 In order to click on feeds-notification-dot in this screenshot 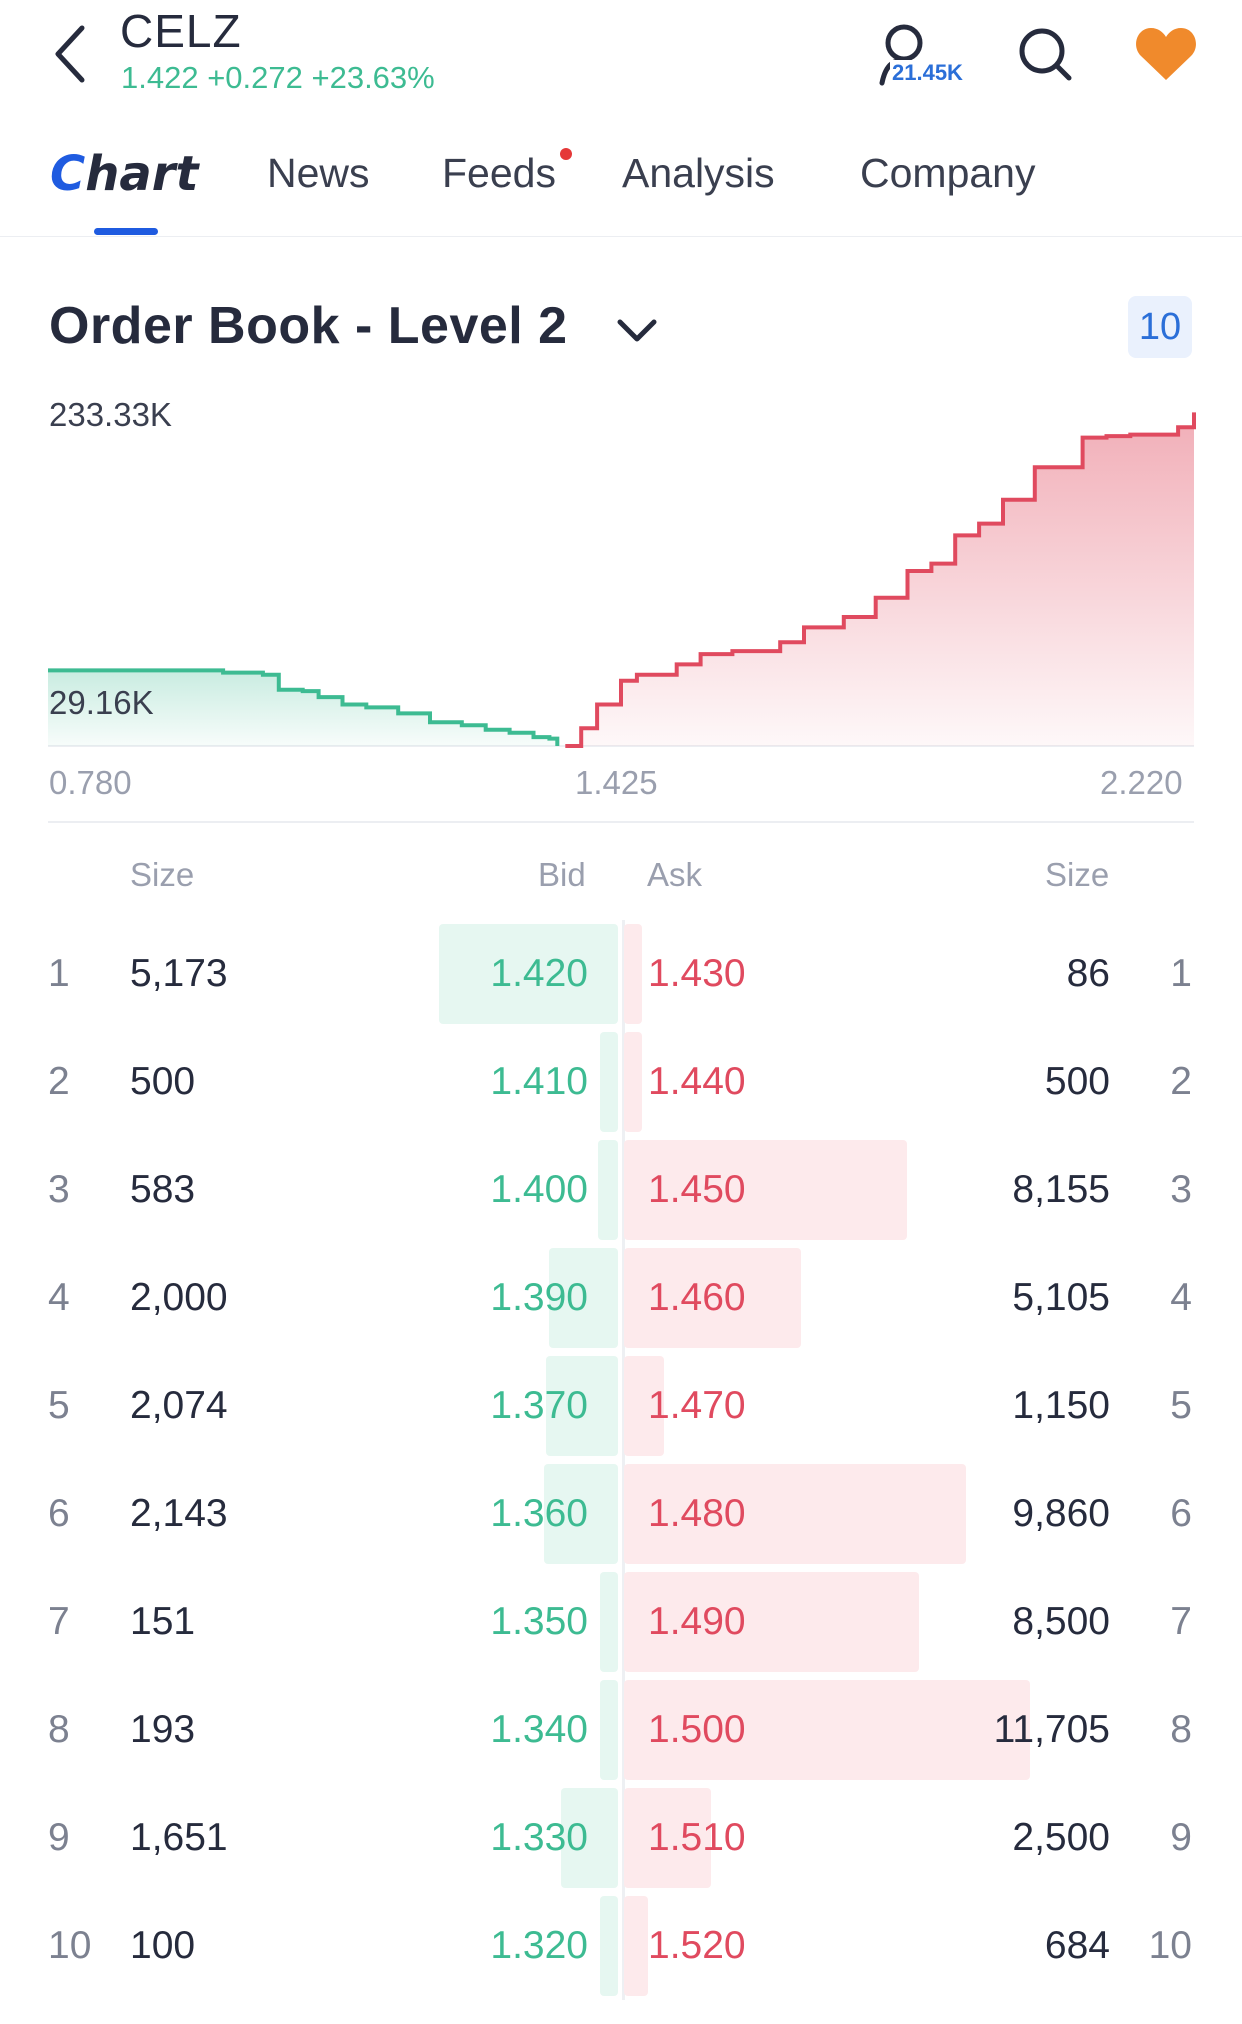, I will do `click(566, 154)`.